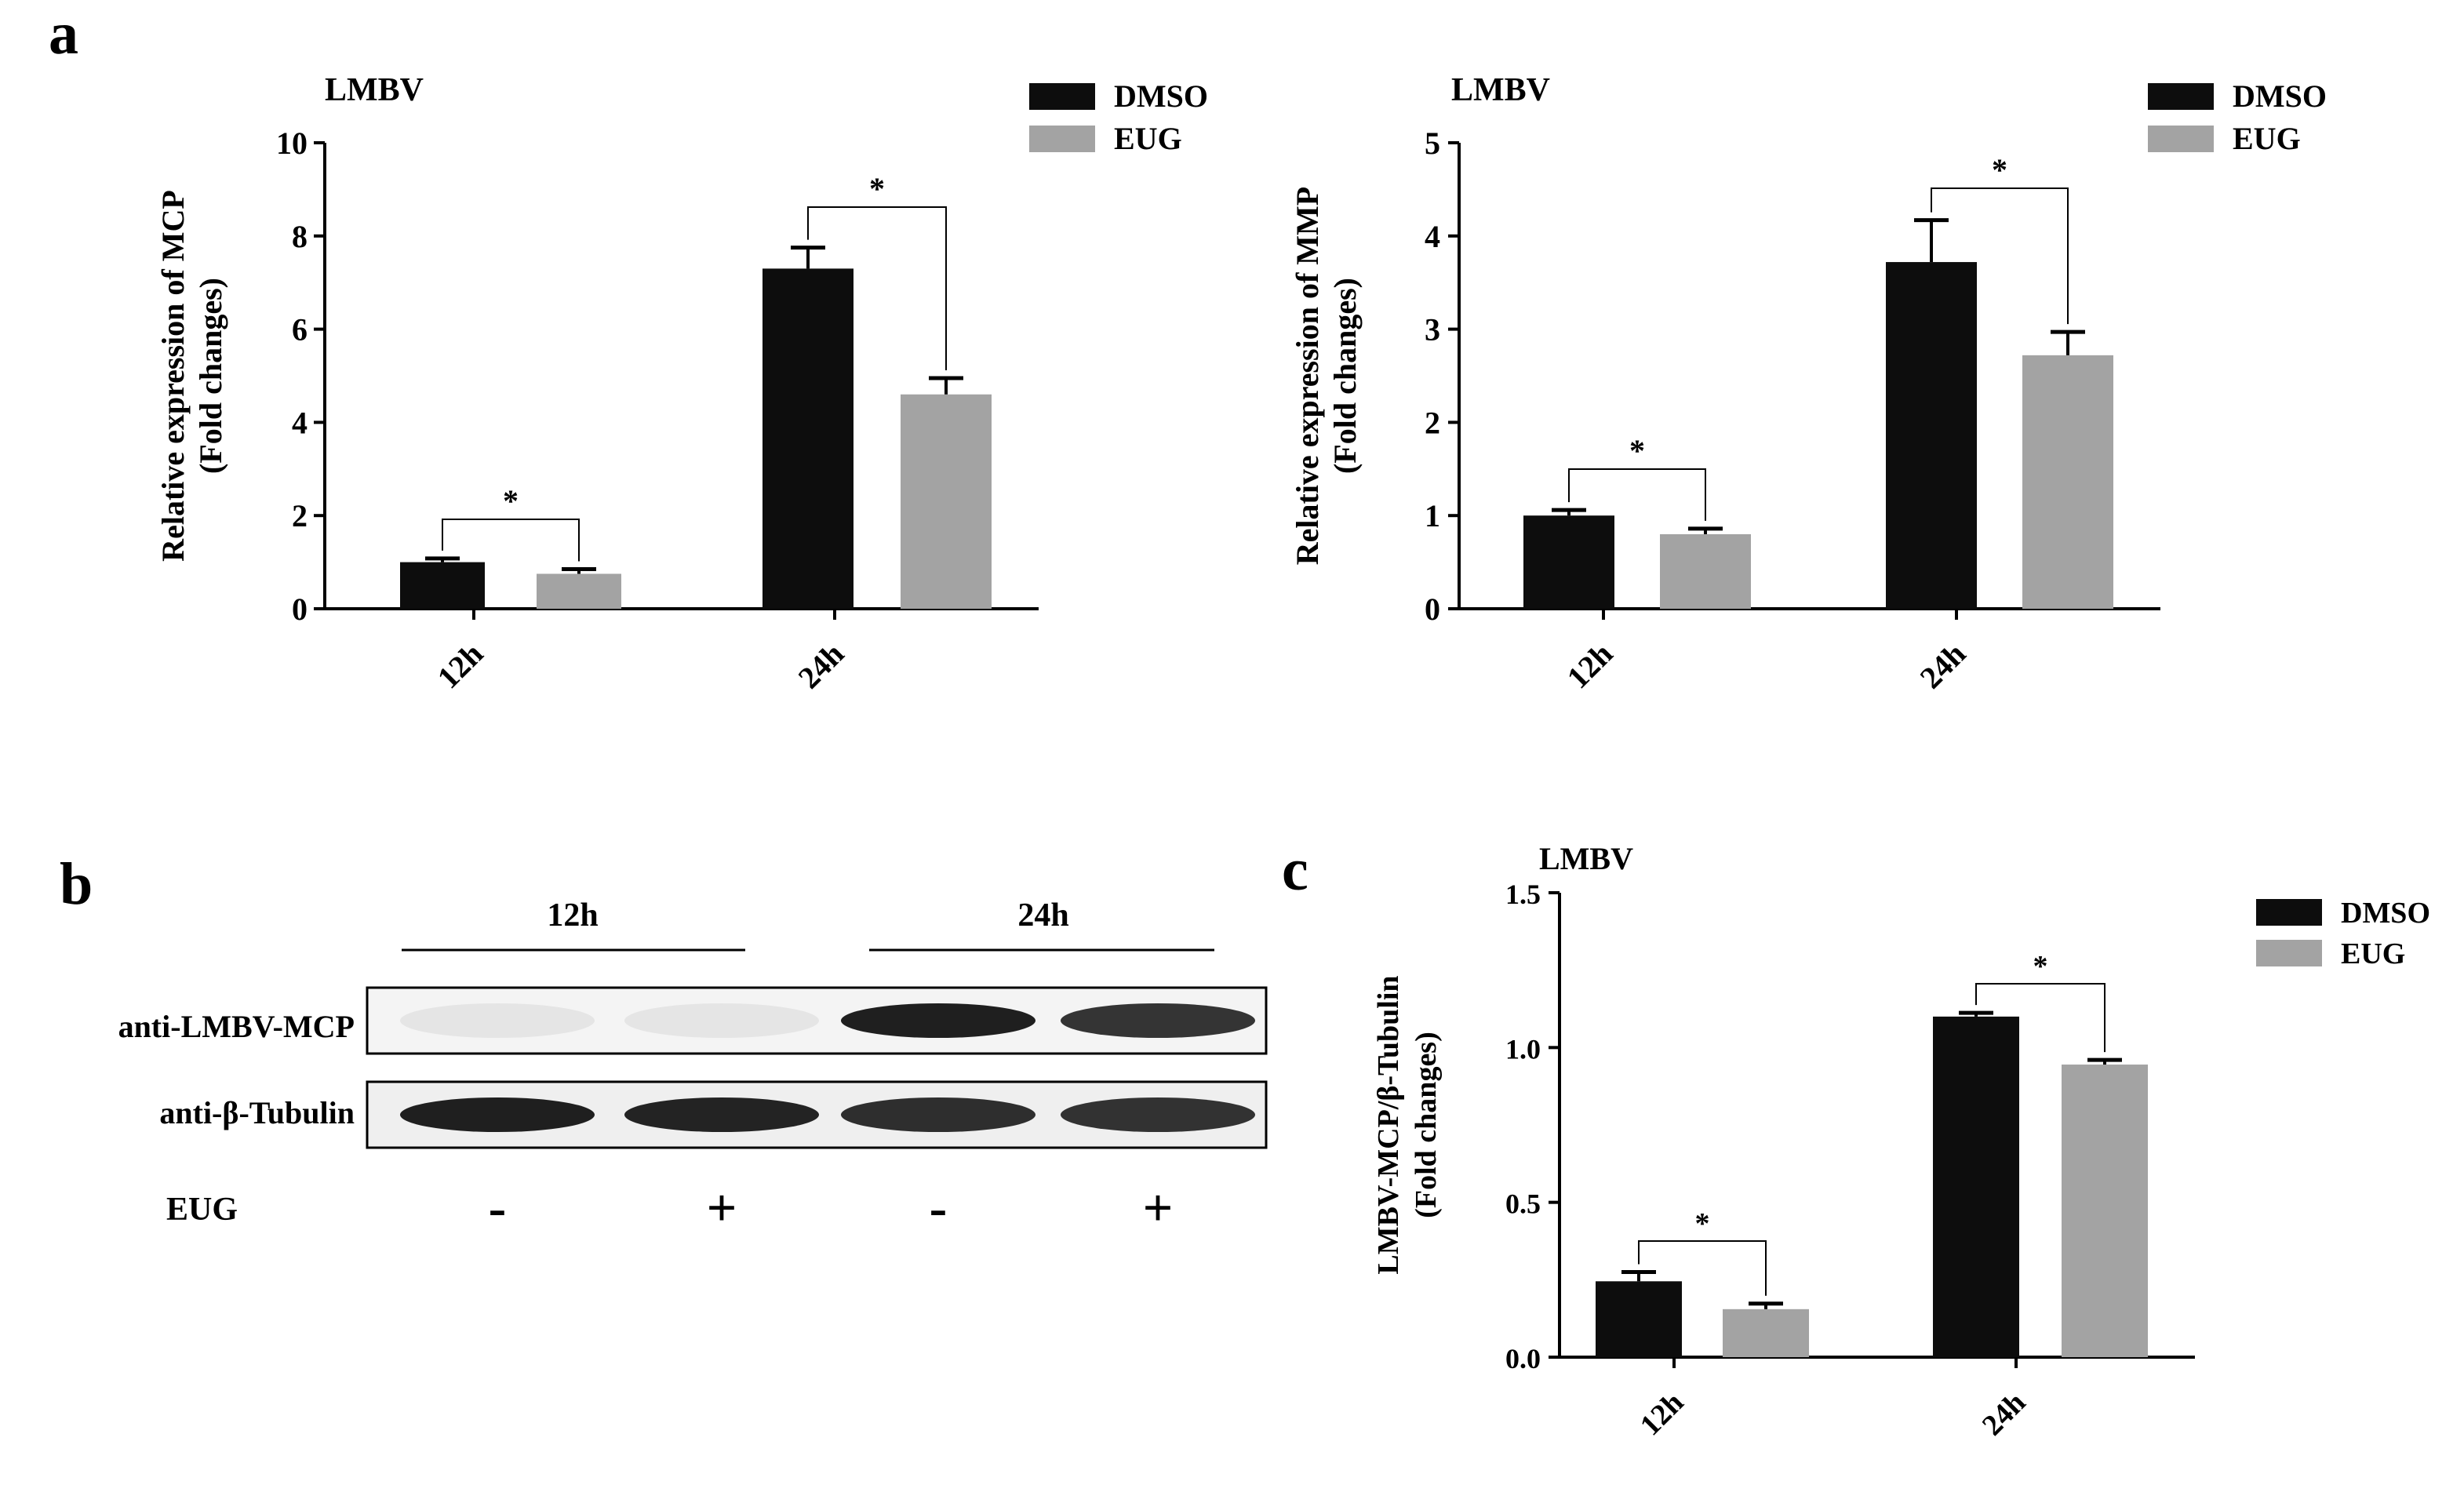 Image resolution: width=2464 pixels, height=1496 pixels. I want to click on blot-lane-sign-3: -, so click(939, 1207).